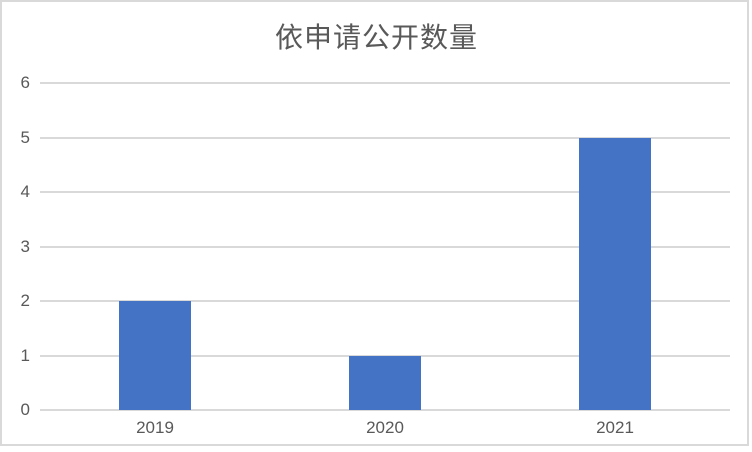  I want to click on chart-title: 依申请公开数量, so click(376, 37).